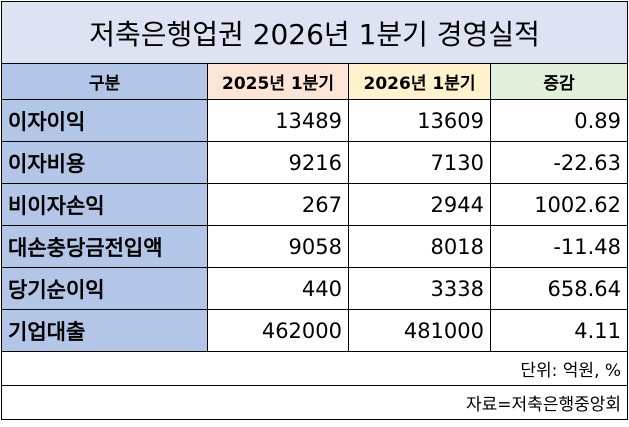 Image resolution: width=629 pixels, height=427 pixels. What do you see at coordinates (559, 204) in the screenshot?
I see `value-cell: 1002.62` at bounding box center [559, 204].